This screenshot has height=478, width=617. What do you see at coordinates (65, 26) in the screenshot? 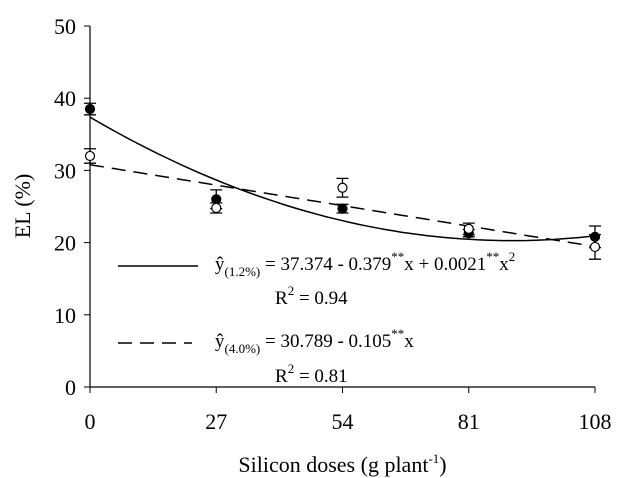
I see `y-tick-label: 50` at bounding box center [65, 26].